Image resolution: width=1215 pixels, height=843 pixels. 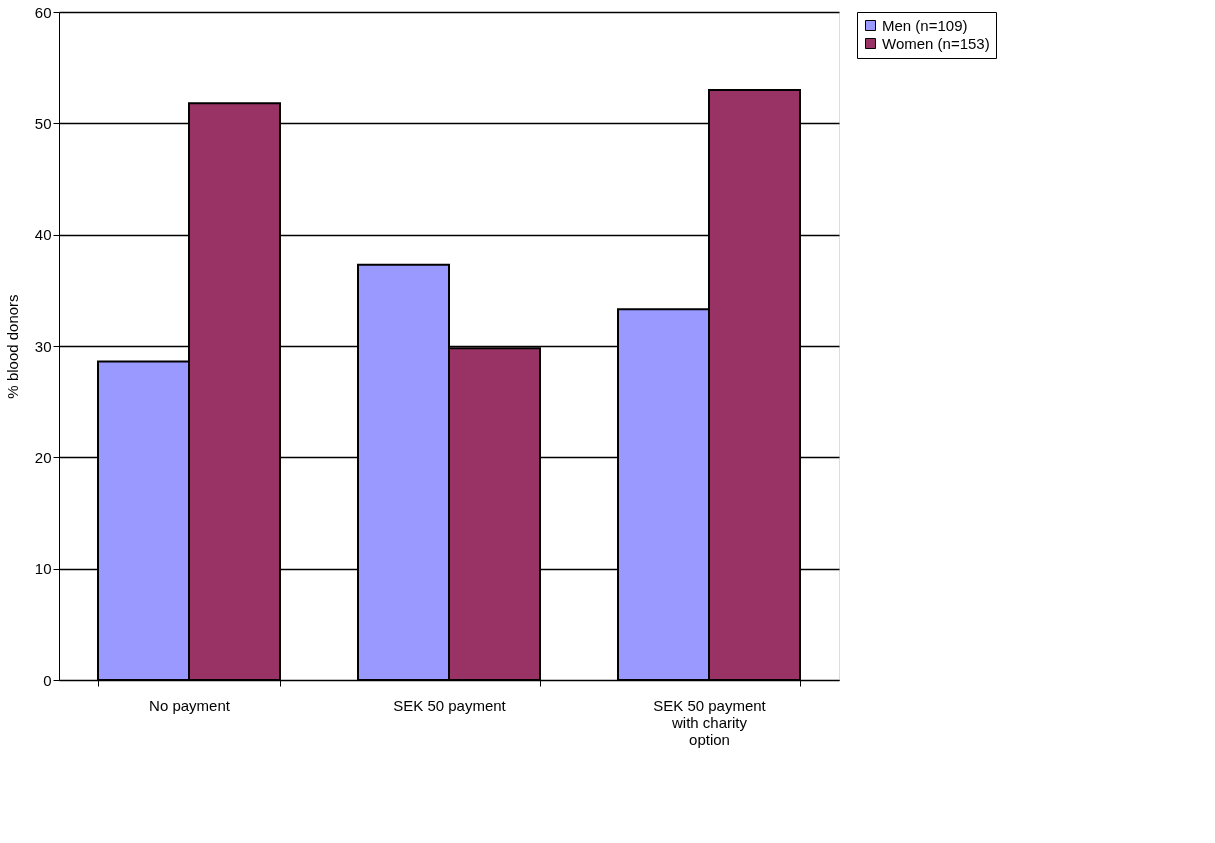 What do you see at coordinates (12, 346) in the screenshot?
I see `y-axis-title: % blood donors` at bounding box center [12, 346].